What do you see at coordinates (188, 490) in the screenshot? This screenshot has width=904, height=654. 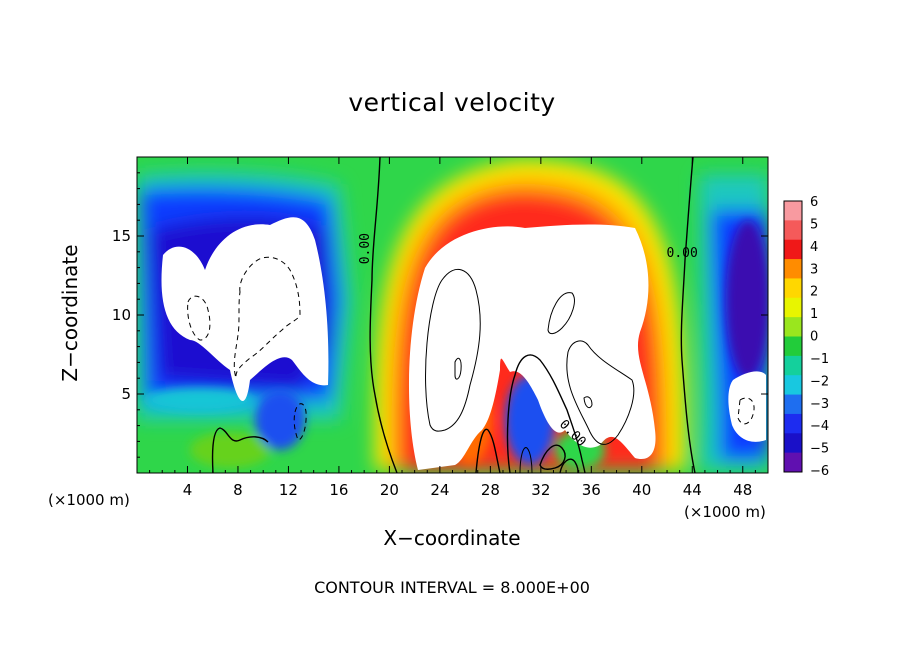 I see `x-tick-label: 4` at bounding box center [188, 490].